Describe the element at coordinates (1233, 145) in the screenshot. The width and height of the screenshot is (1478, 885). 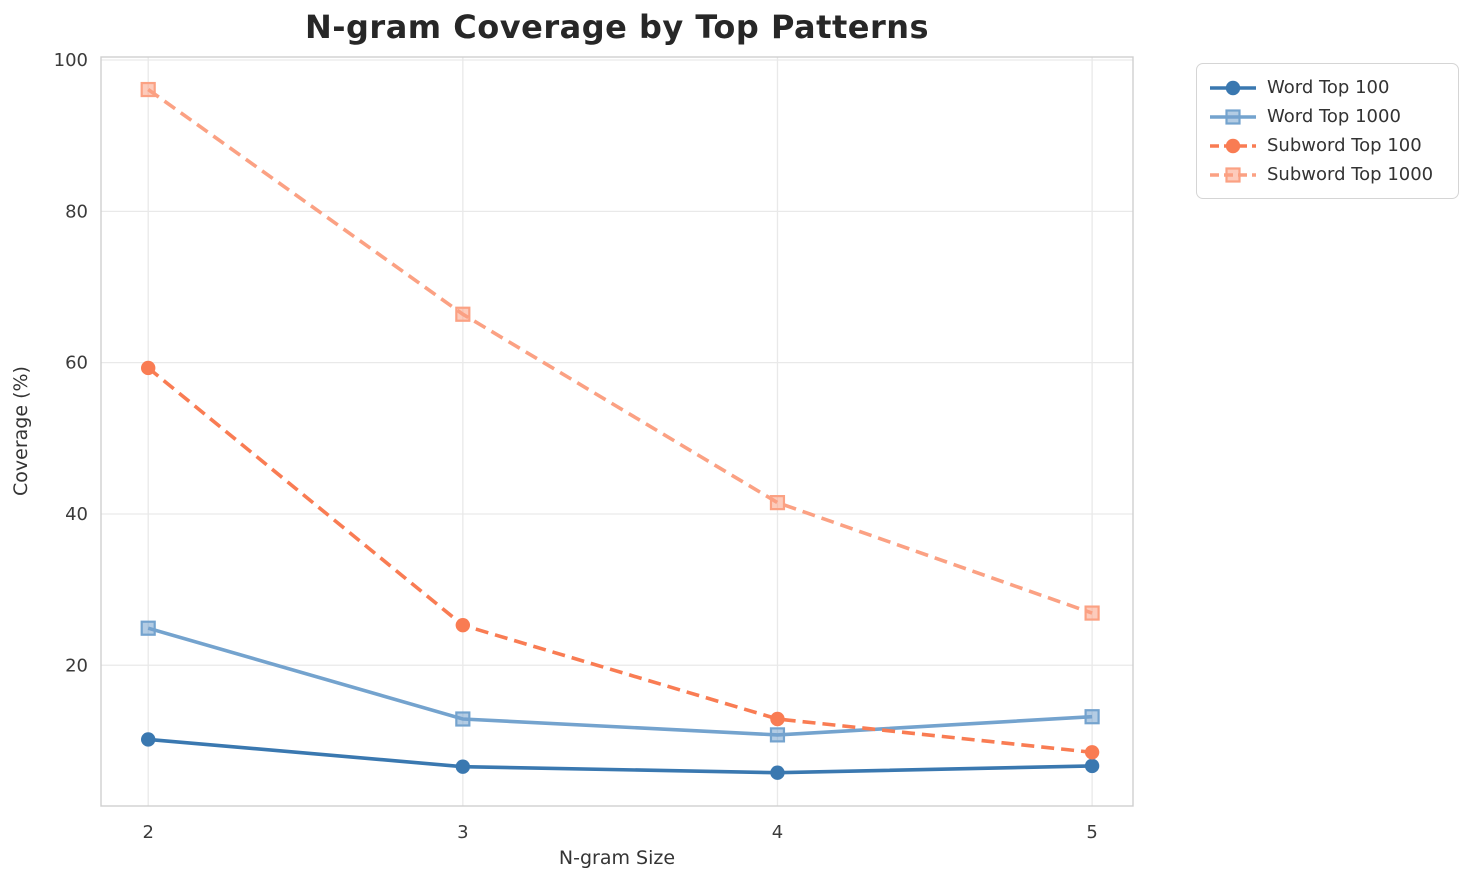
I see `legend-swatch-subword-top-100-icon` at that location.